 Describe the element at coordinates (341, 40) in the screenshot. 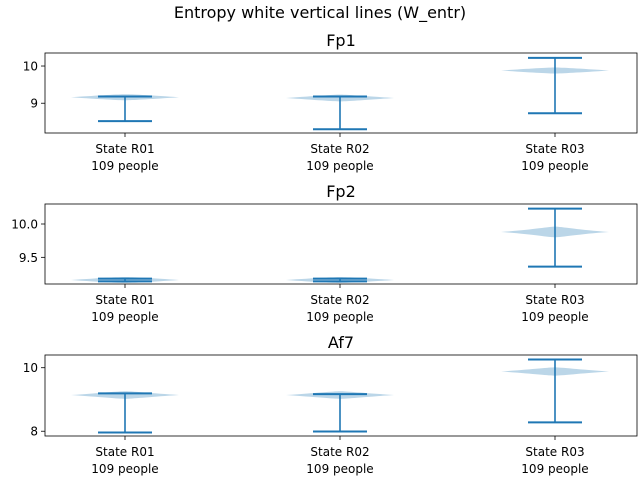

I see `subplot-title: Fp1` at that location.